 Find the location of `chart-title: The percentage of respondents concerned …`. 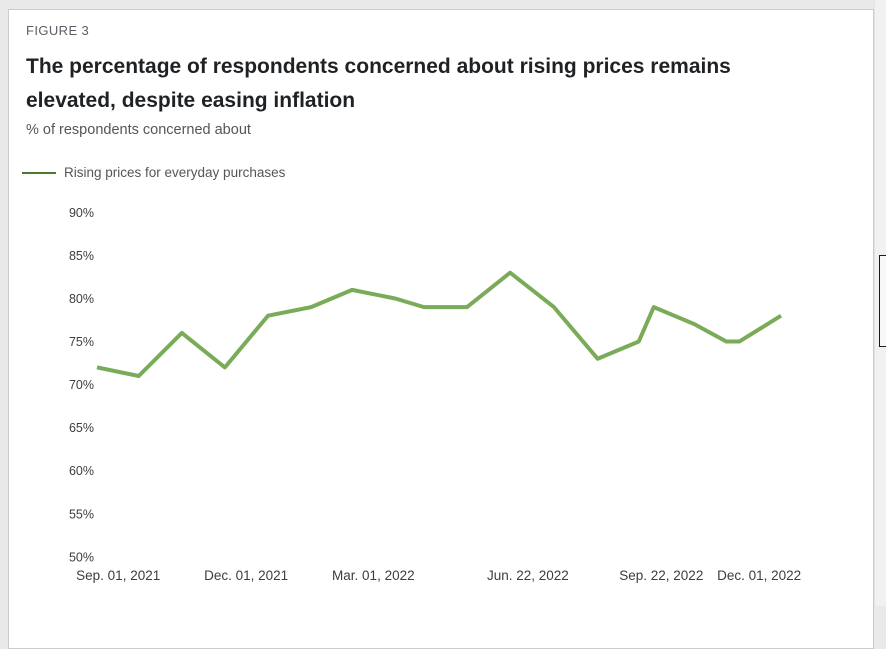

chart-title: The percentage of respondents concerned … is located at coordinates (432, 84).